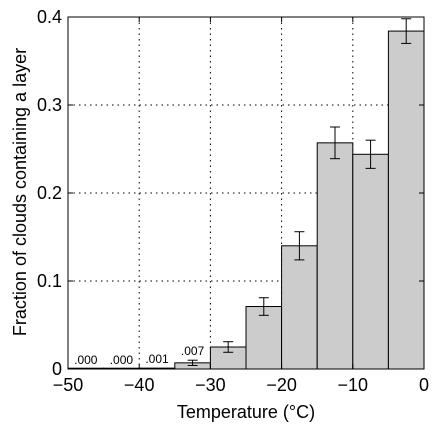 This screenshot has height=440, width=439. I want to click on data-labels: .000 .000 .001 .007, so click(139, 355).